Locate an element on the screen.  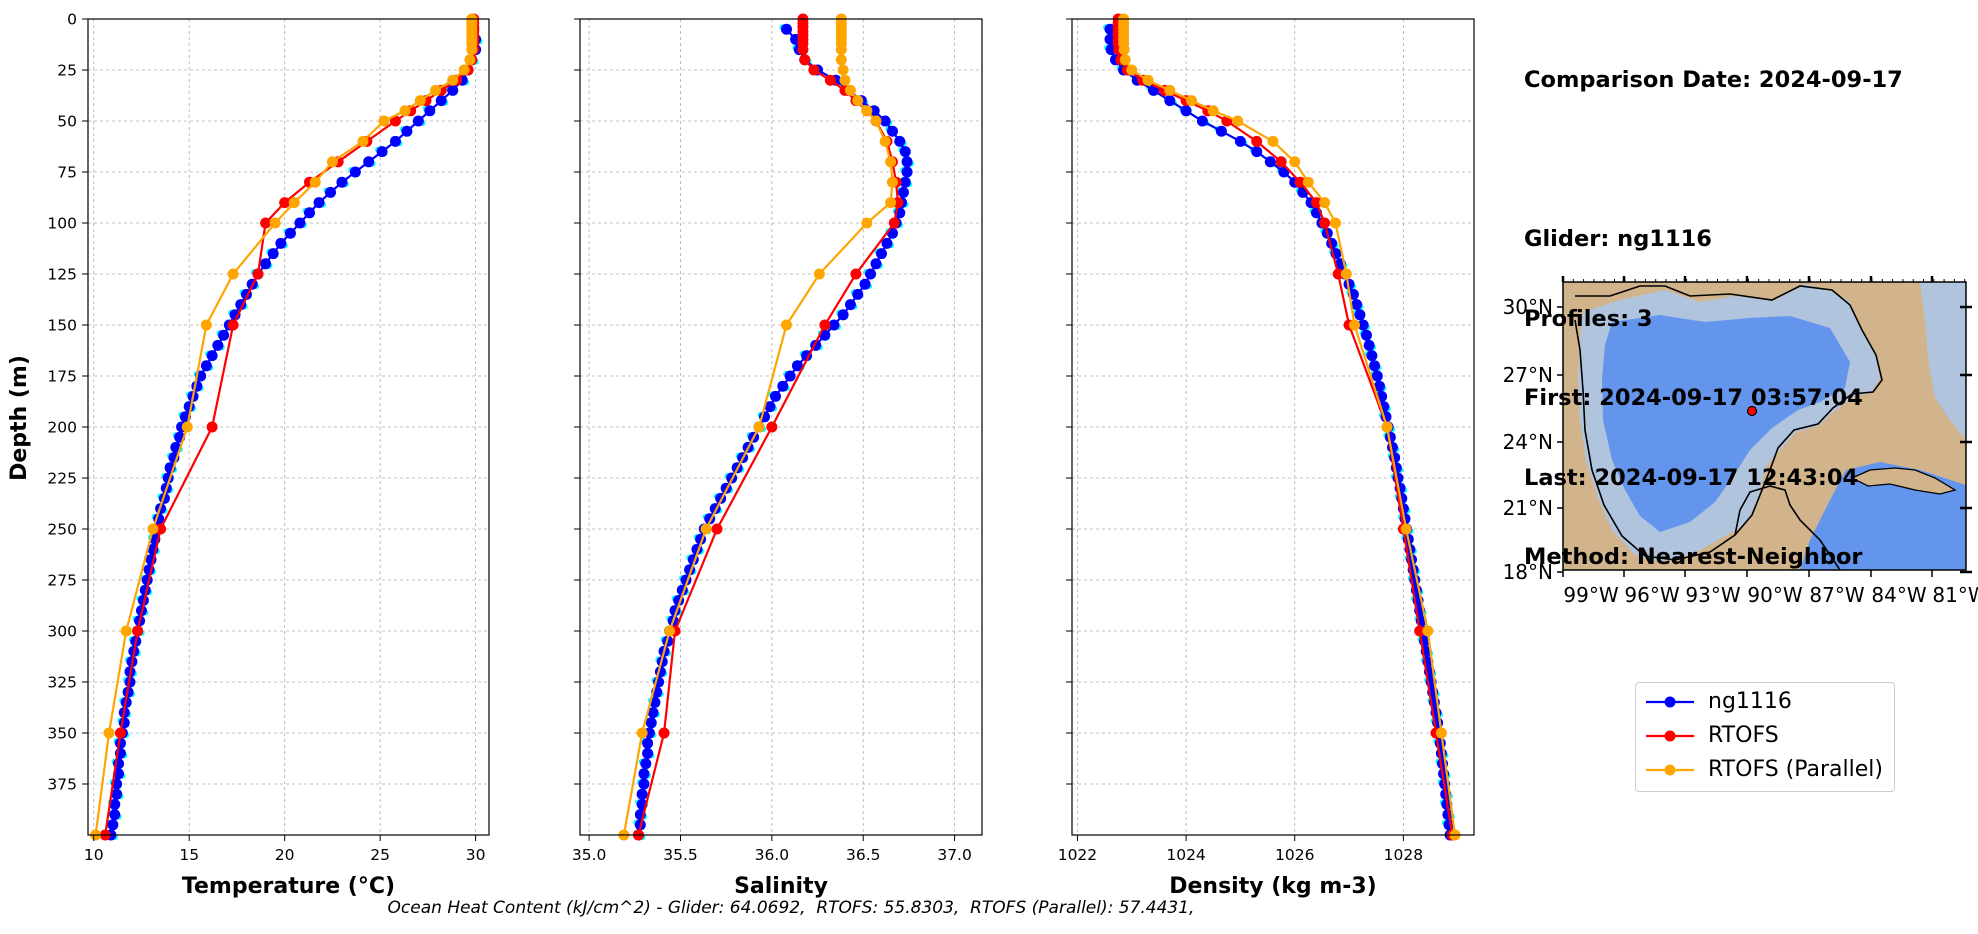
x-tick-label: 1024 is located at coordinates (1185, 855).